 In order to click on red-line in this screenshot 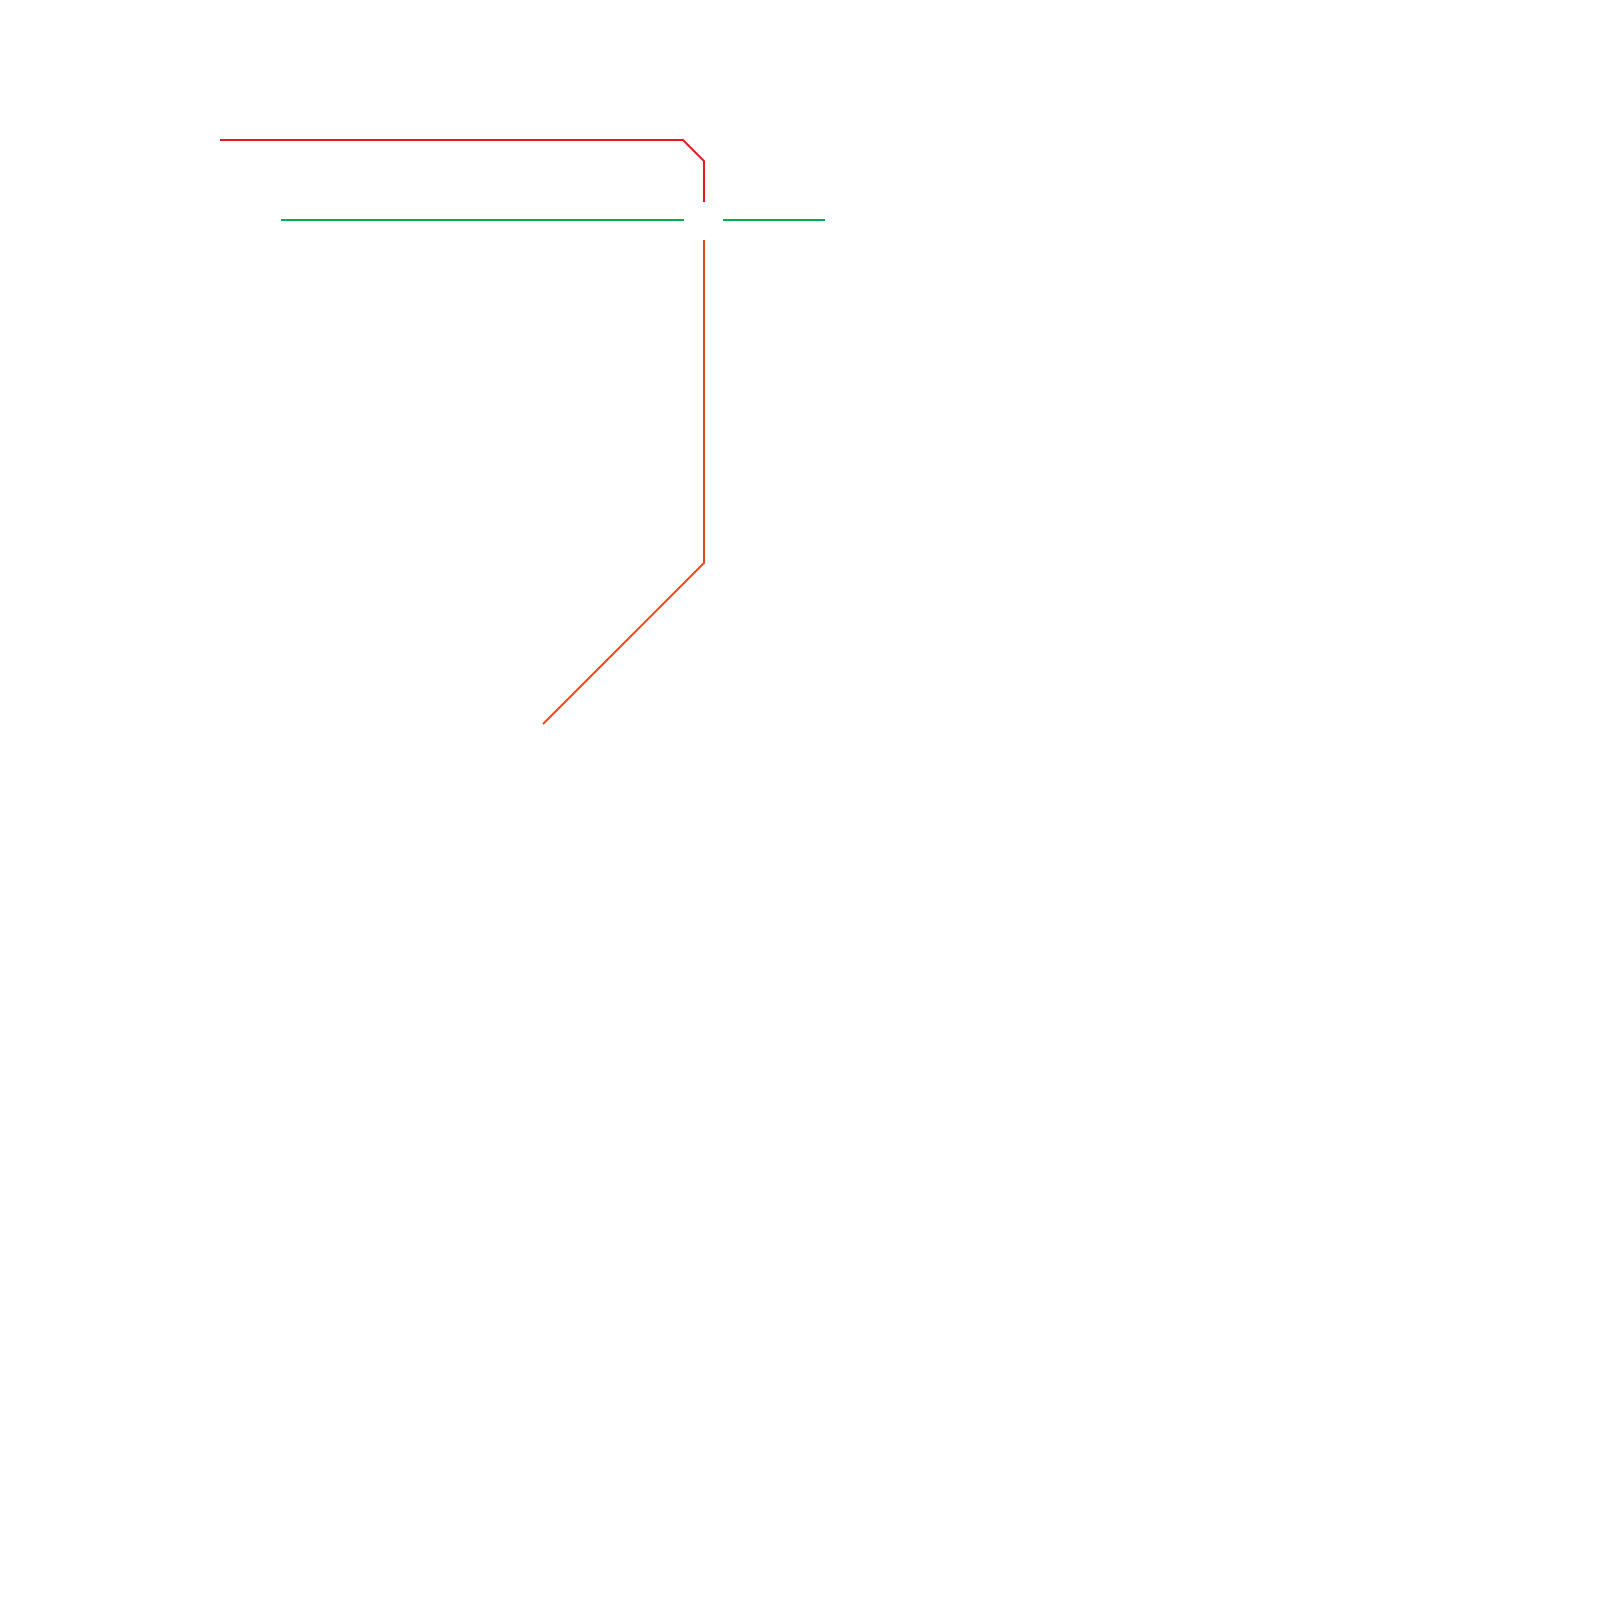, I will do `click(462, 170)`.